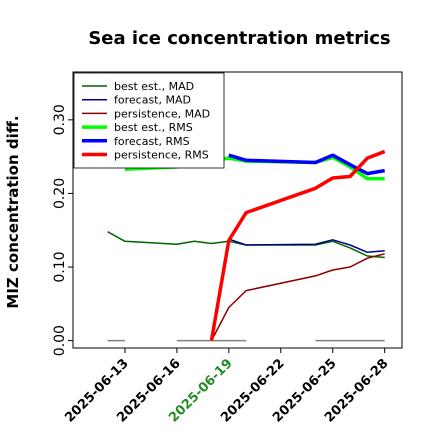  I want to click on y-tick-label: 0.20, so click(60, 193).